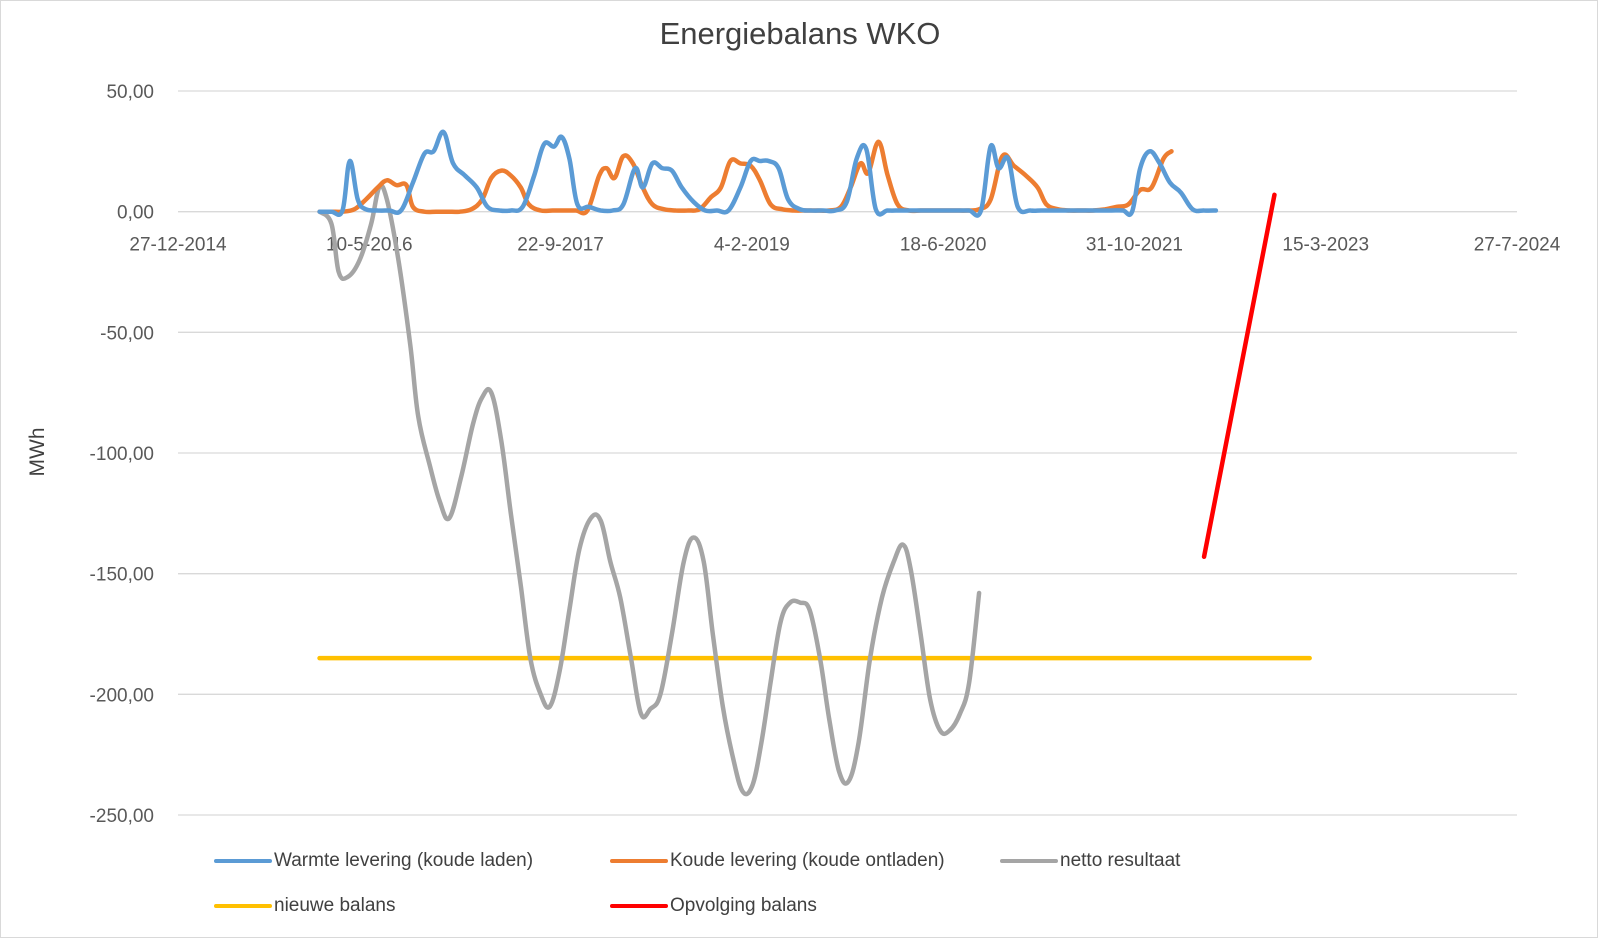 The height and width of the screenshot is (940, 1600). I want to click on x-tick-label: 31-10-2021, so click(1134, 245).